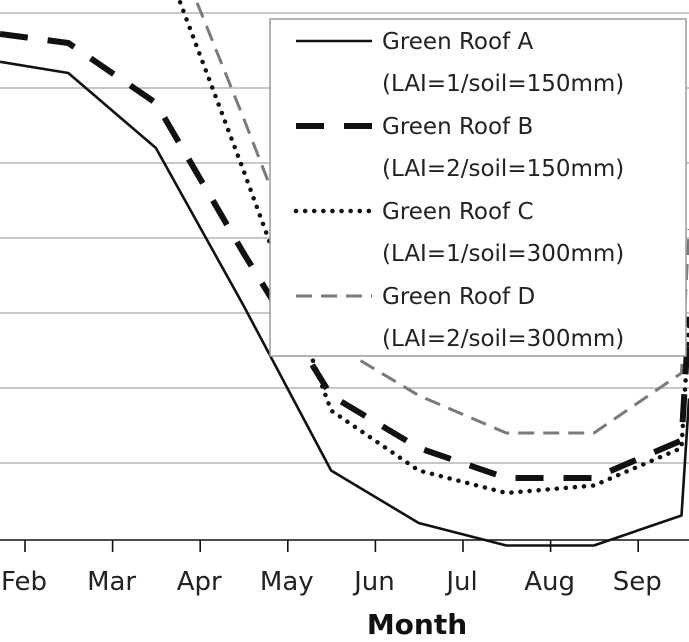 The height and width of the screenshot is (642, 689). What do you see at coordinates (287, 582) in the screenshot?
I see `x-tick-label: May` at bounding box center [287, 582].